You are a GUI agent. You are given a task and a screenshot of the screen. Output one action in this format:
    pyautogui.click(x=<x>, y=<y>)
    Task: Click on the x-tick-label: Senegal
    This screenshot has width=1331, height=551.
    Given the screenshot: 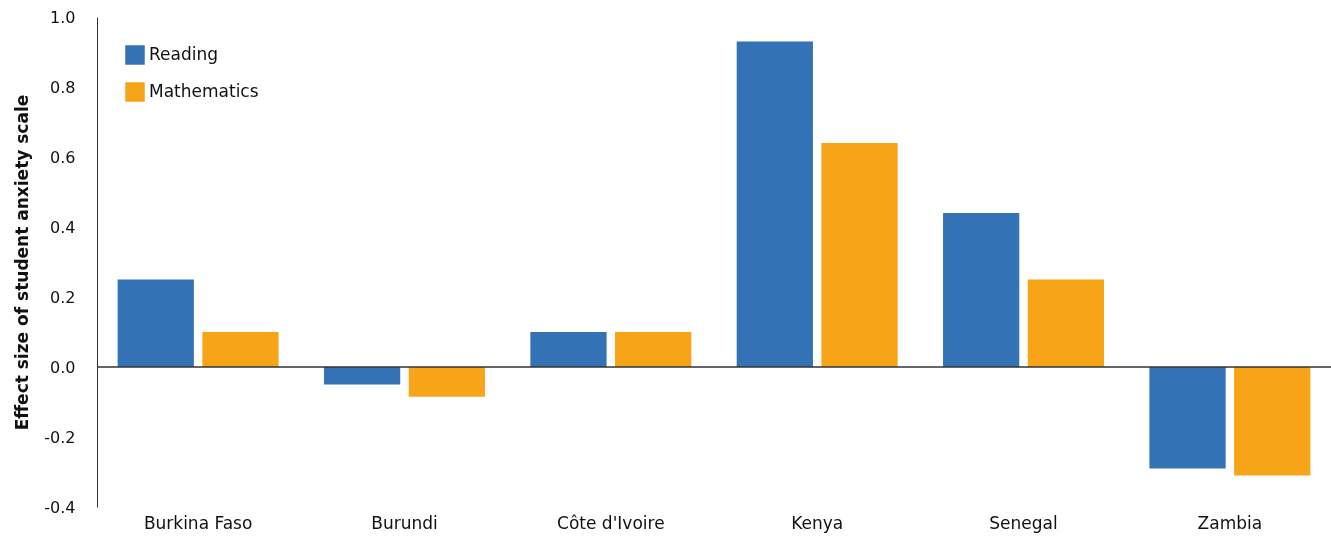 What is the action you would take?
    pyautogui.click(x=1023, y=522)
    